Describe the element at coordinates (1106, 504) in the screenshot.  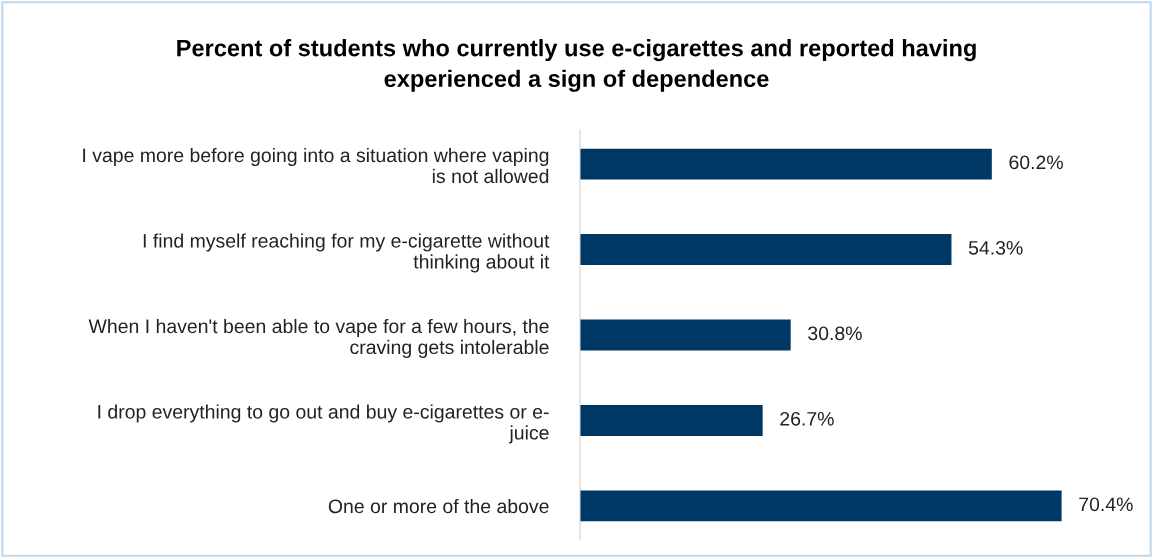
I see `data-label: 70.4%` at that location.